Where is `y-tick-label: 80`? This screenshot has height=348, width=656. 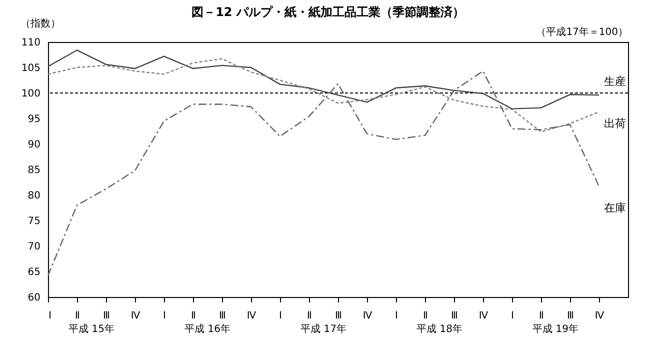 y-tick-label: 80 is located at coordinates (34, 196).